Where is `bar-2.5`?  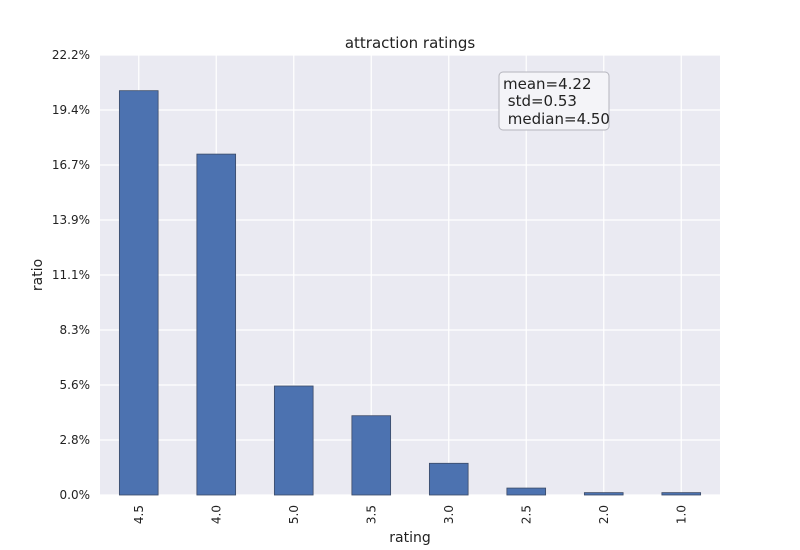
bar-2.5 is located at coordinates (526, 491).